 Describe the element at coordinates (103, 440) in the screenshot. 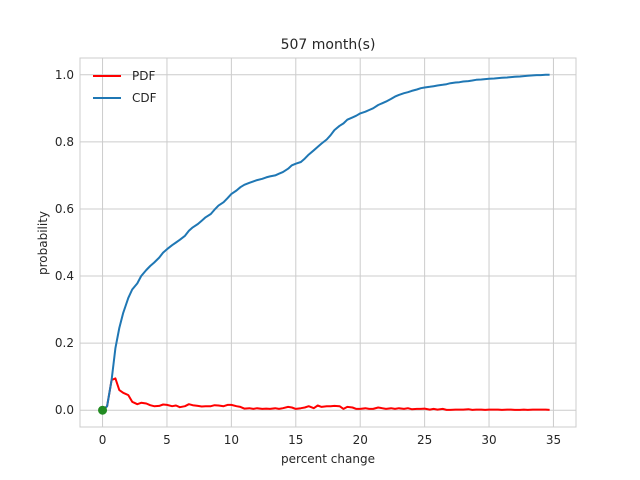

I see `x-tick-label: 0` at that location.